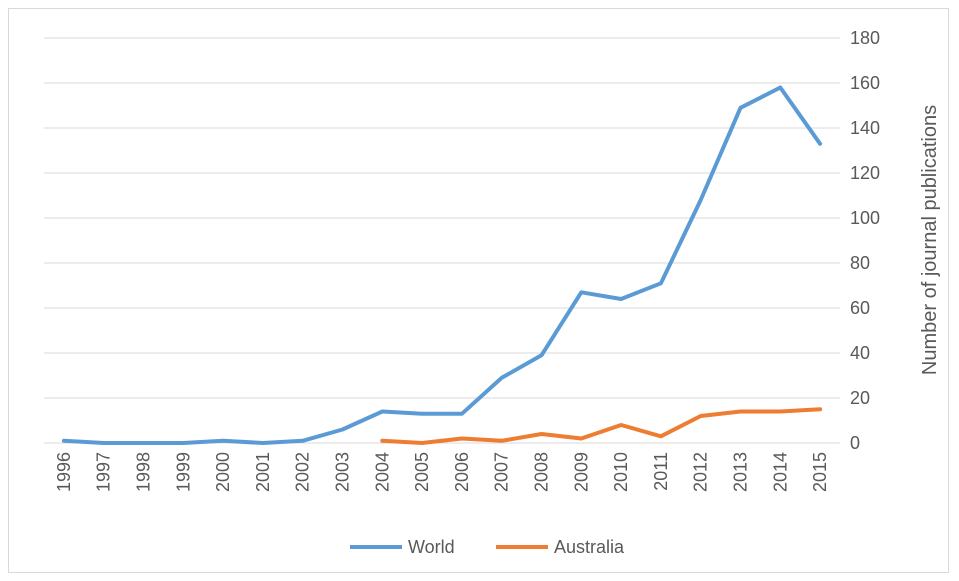  What do you see at coordinates (930, 240) in the screenshot?
I see `y-axis-title: Number of journal publications` at bounding box center [930, 240].